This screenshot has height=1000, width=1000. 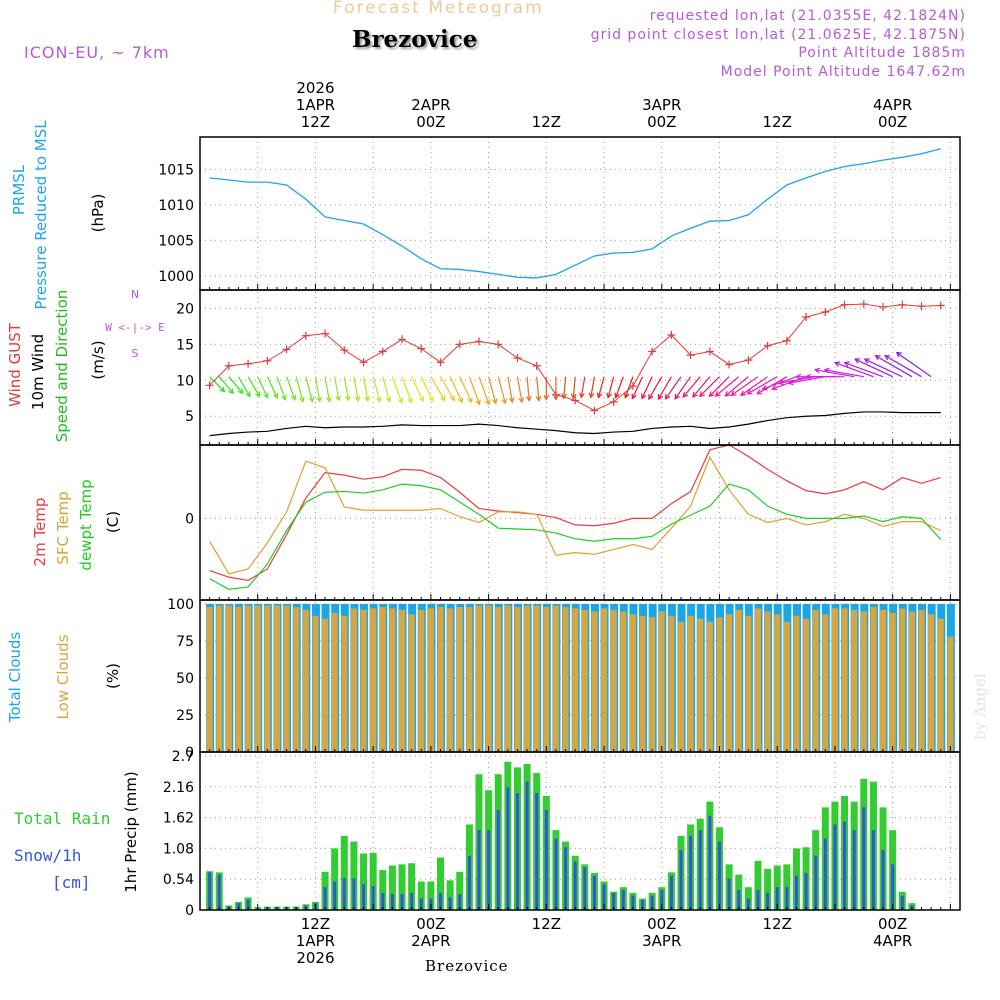 I want to click on sfc-temp-line, so click(x=575, y=515).